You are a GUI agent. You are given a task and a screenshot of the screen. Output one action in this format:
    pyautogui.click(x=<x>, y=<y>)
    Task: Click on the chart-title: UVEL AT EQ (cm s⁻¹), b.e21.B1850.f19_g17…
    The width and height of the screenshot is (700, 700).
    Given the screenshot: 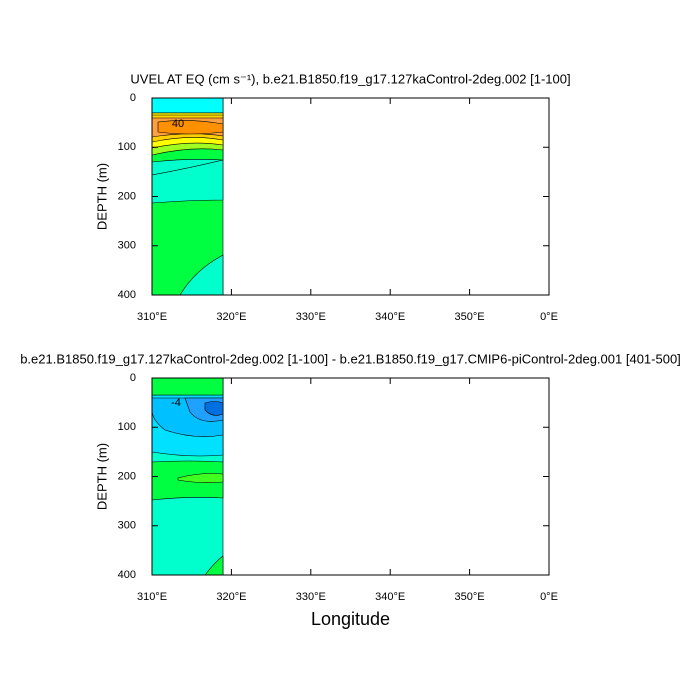 What is the action you would take?
    pyautogui.click(x=350, y=78)
    